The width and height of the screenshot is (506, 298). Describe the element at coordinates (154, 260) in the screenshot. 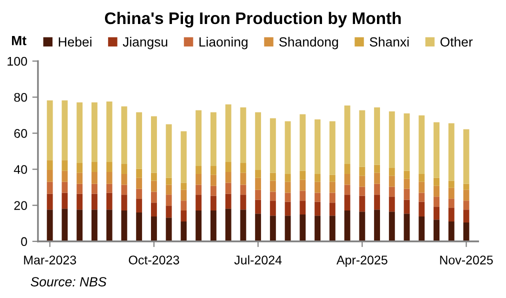

I see `x-tick-label: Oct-2023` at that location.